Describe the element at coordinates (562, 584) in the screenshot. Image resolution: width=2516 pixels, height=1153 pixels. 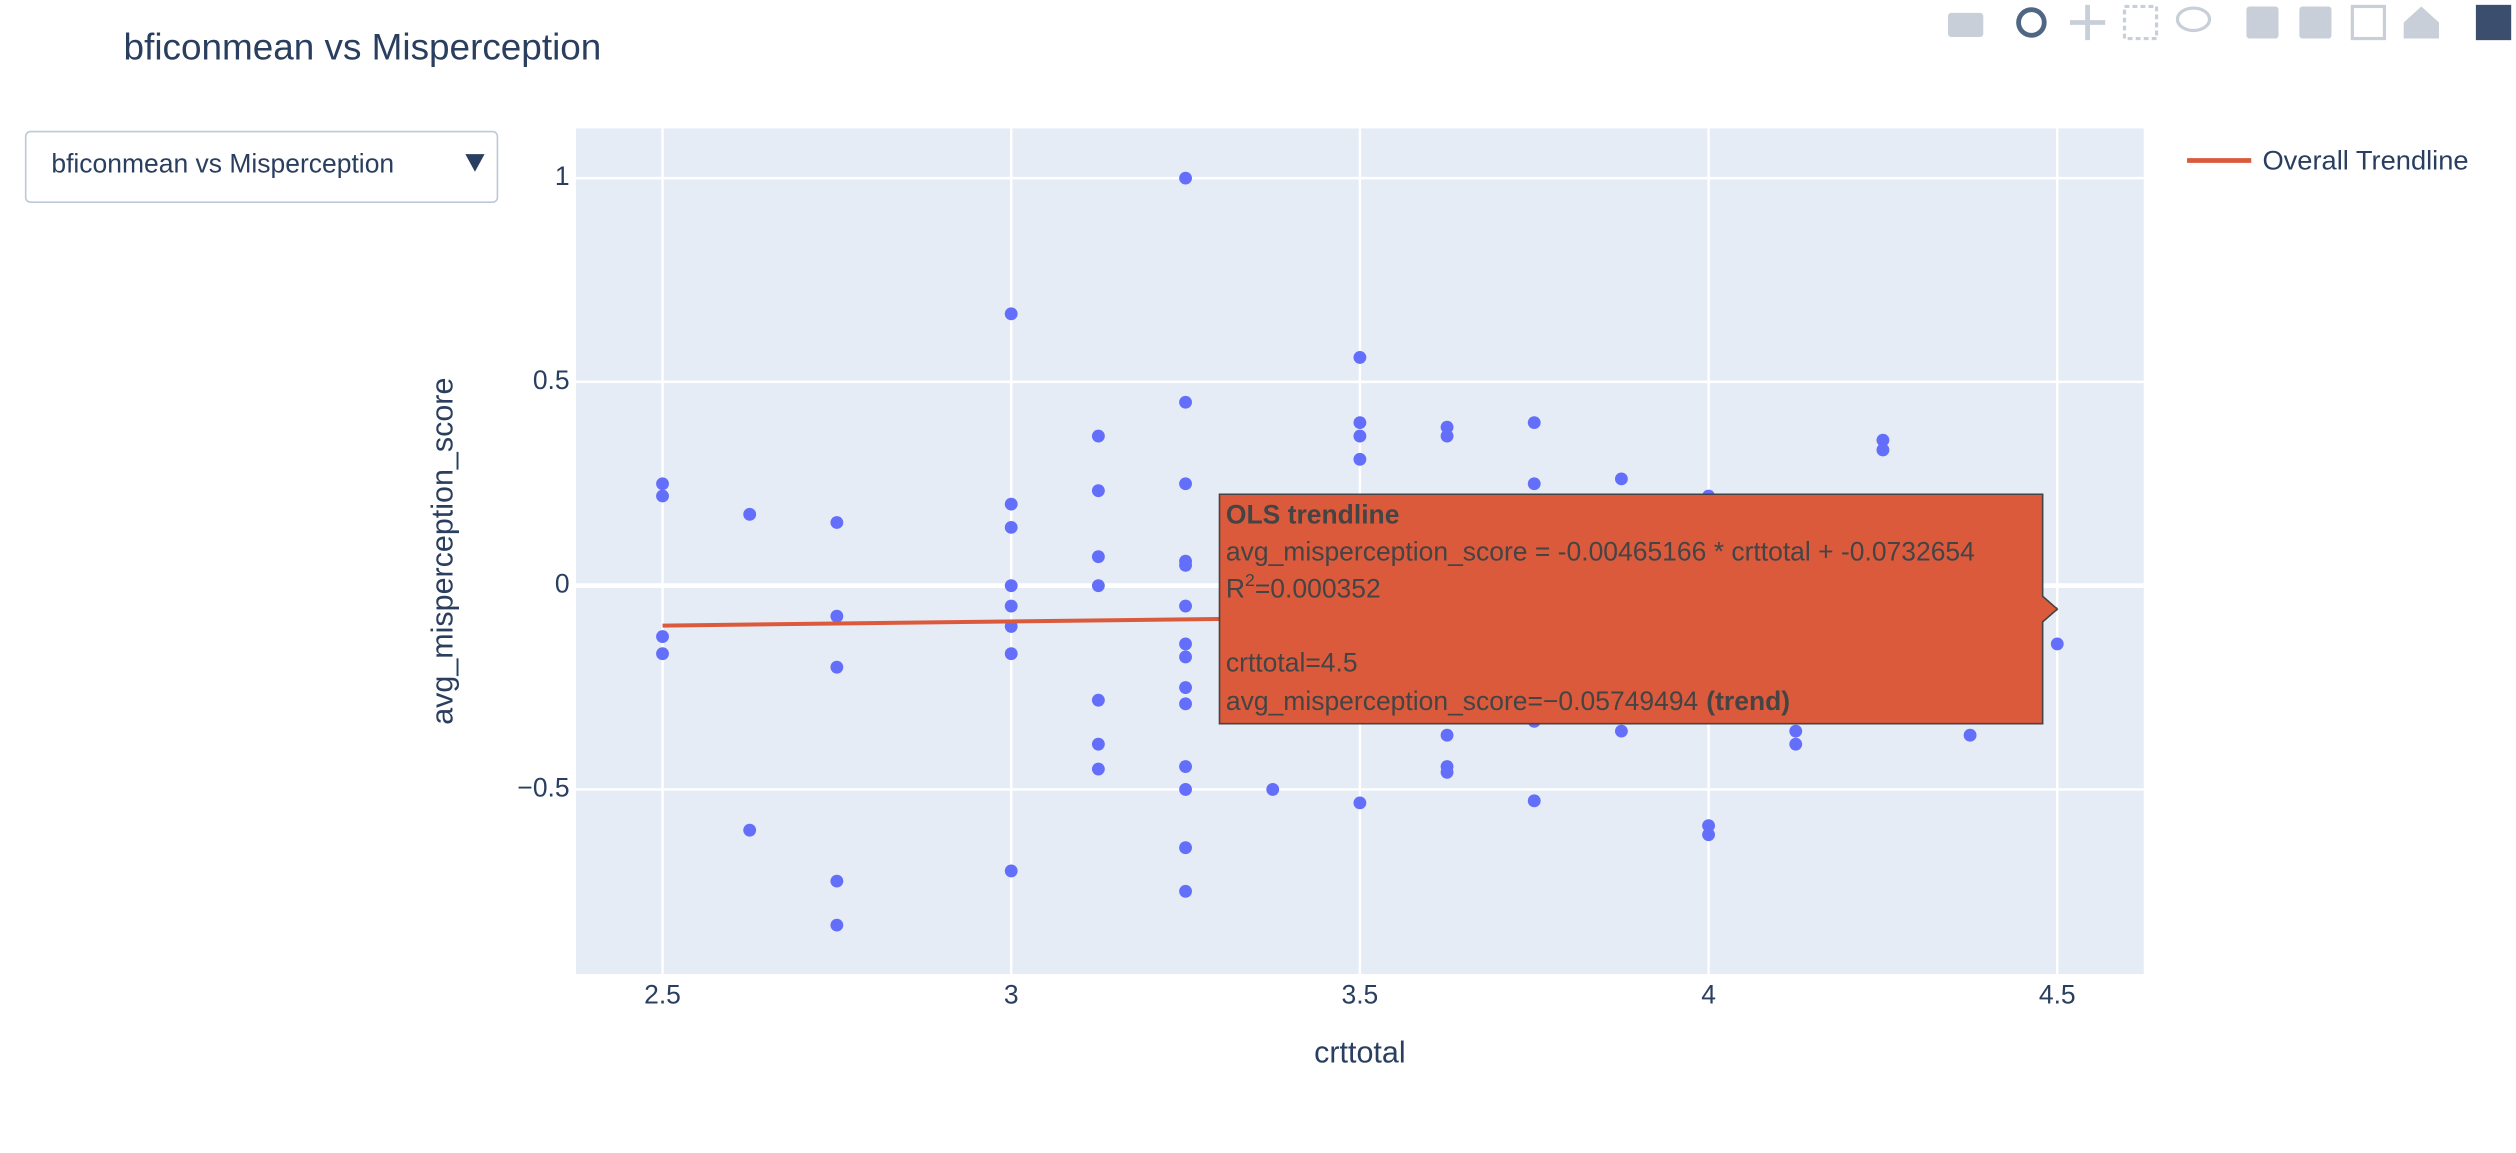
I see `y-tick-label: 0` at that location.